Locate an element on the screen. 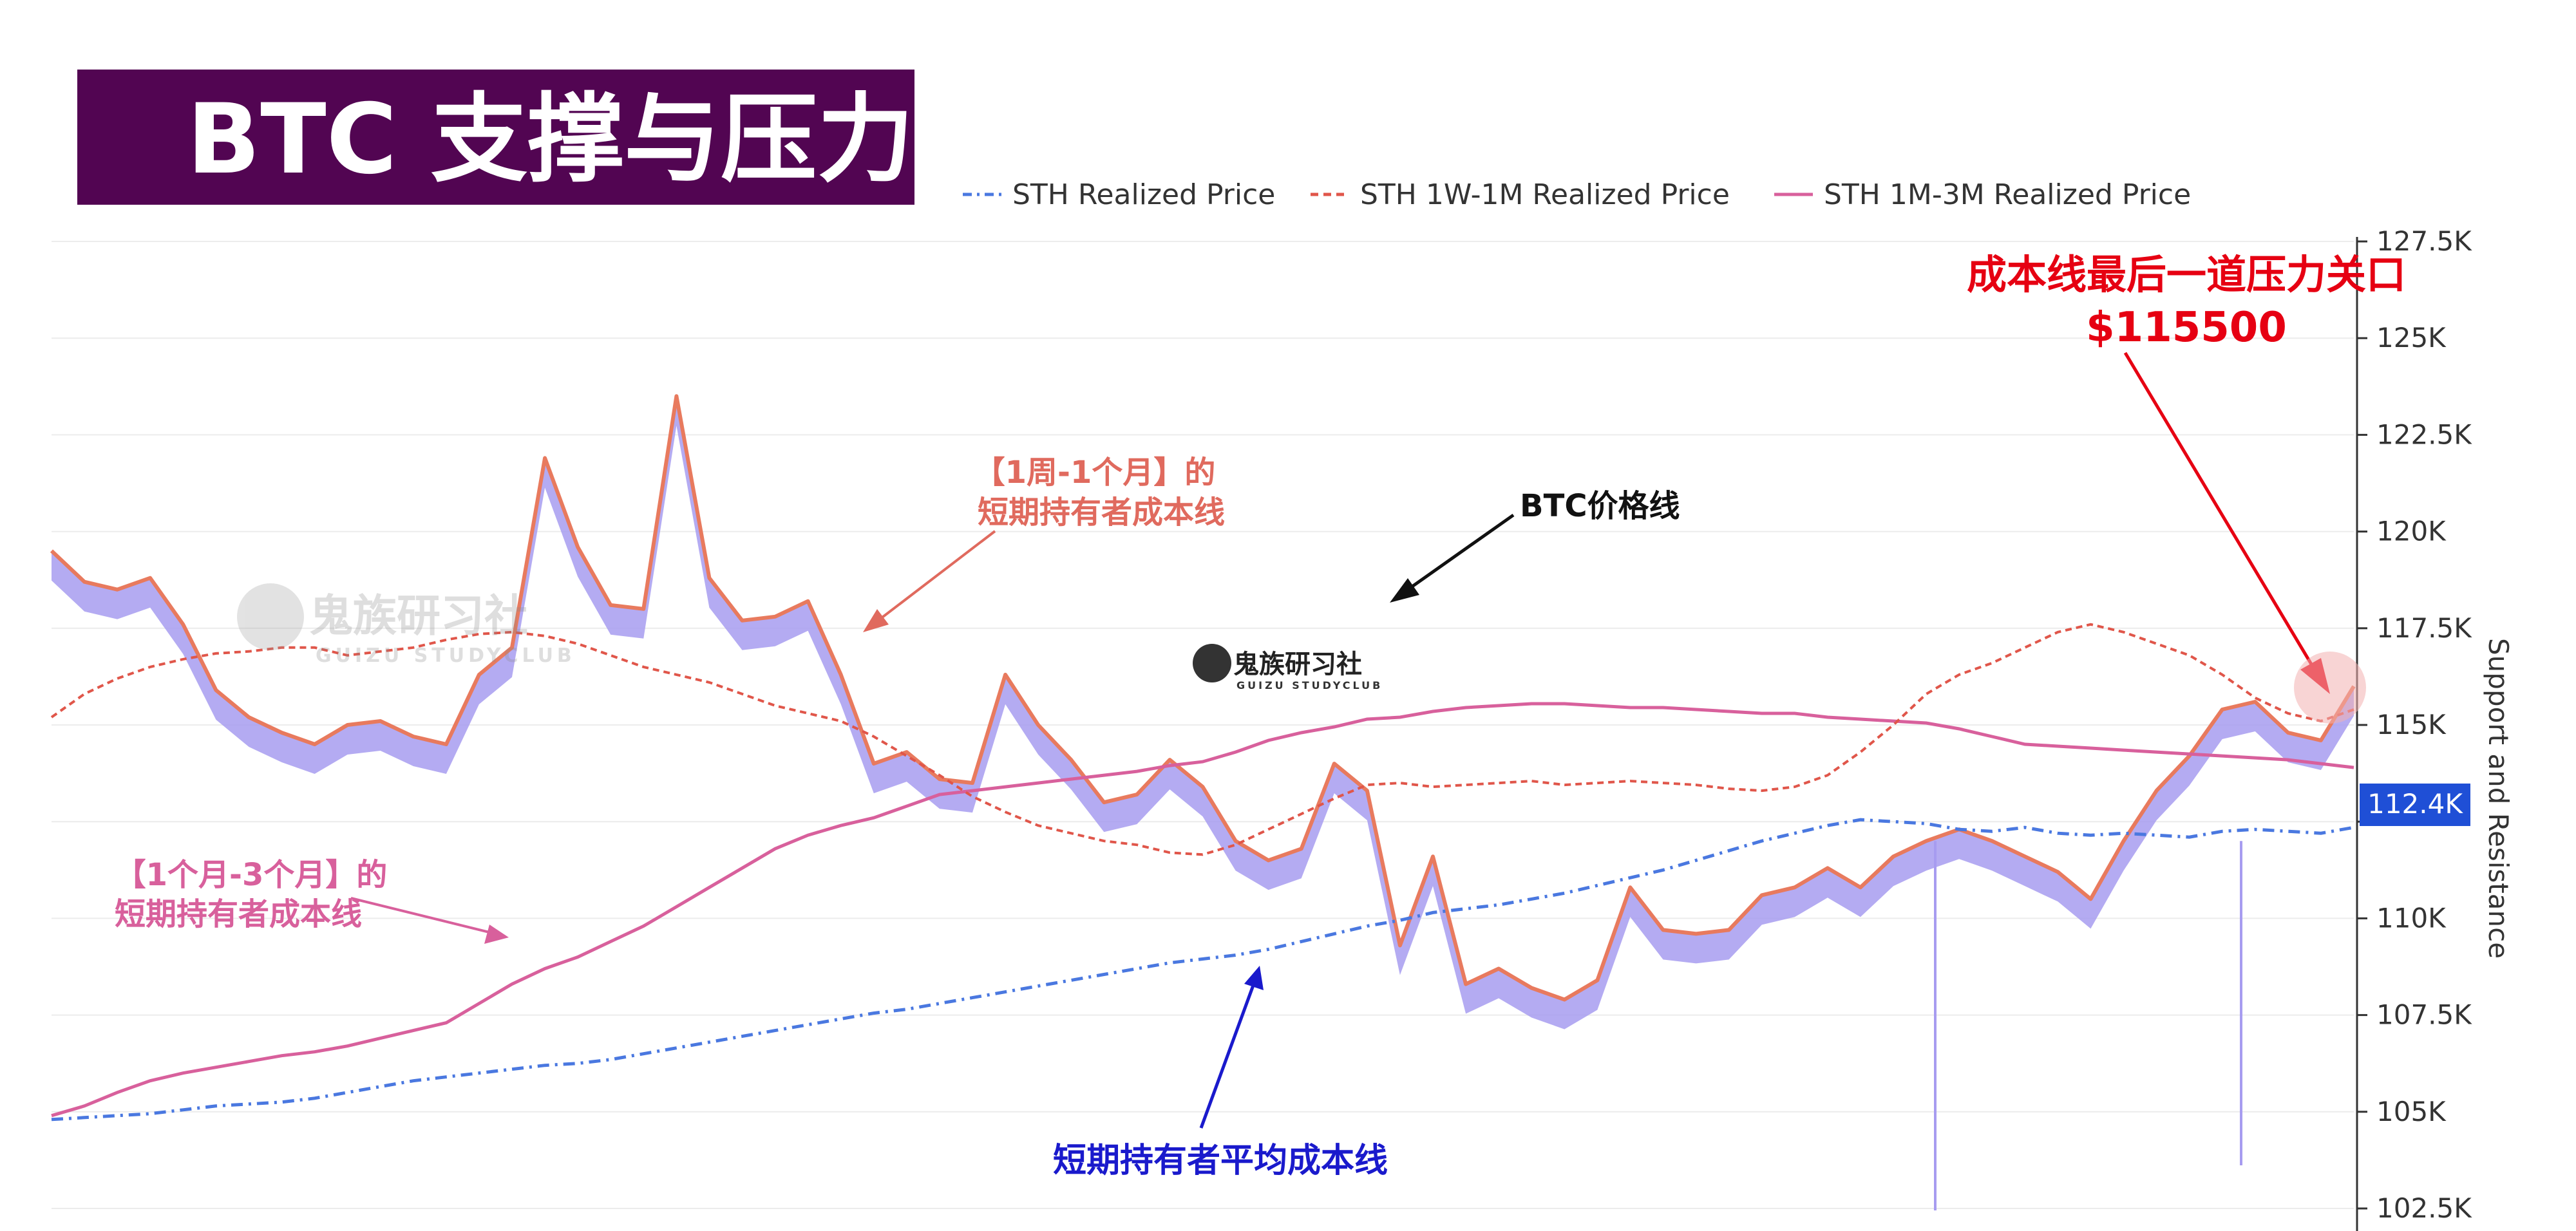  y-tick-label: 110K is located at coordinates (2411, 918).